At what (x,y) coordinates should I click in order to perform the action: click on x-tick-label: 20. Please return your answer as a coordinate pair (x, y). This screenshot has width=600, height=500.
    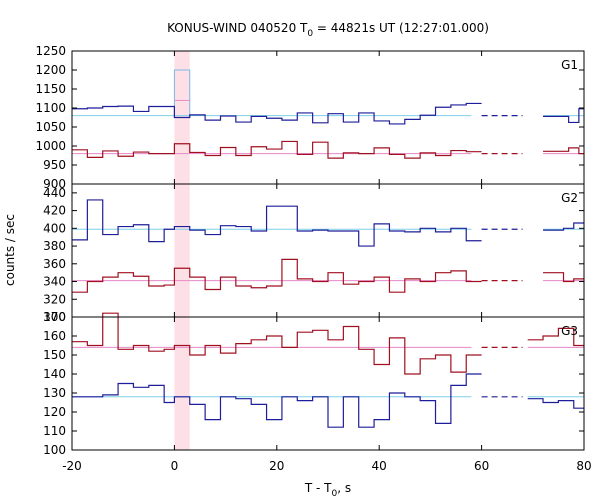
    Looking at the image, I should click on (276, 466).